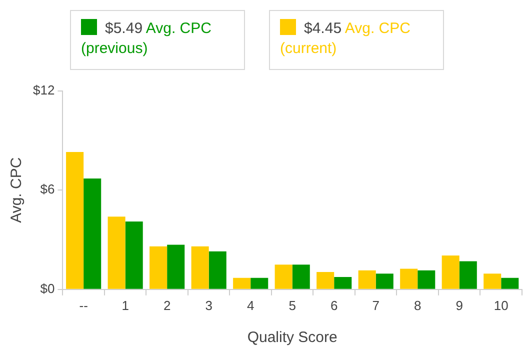 The width and height of the screenshot is (532, 355). What do you see at coordinates (167, 305) in the screenshot?
I see `x-tick-label: 2` at bounding box center [167, 305].